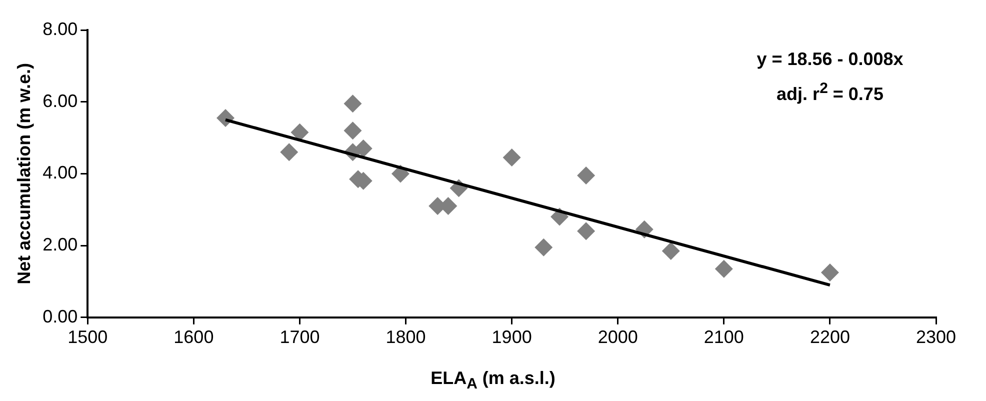  Describe the element at coordinates (194, 337) in the screenshot. I see `x-tick-label: 1600` at that location.